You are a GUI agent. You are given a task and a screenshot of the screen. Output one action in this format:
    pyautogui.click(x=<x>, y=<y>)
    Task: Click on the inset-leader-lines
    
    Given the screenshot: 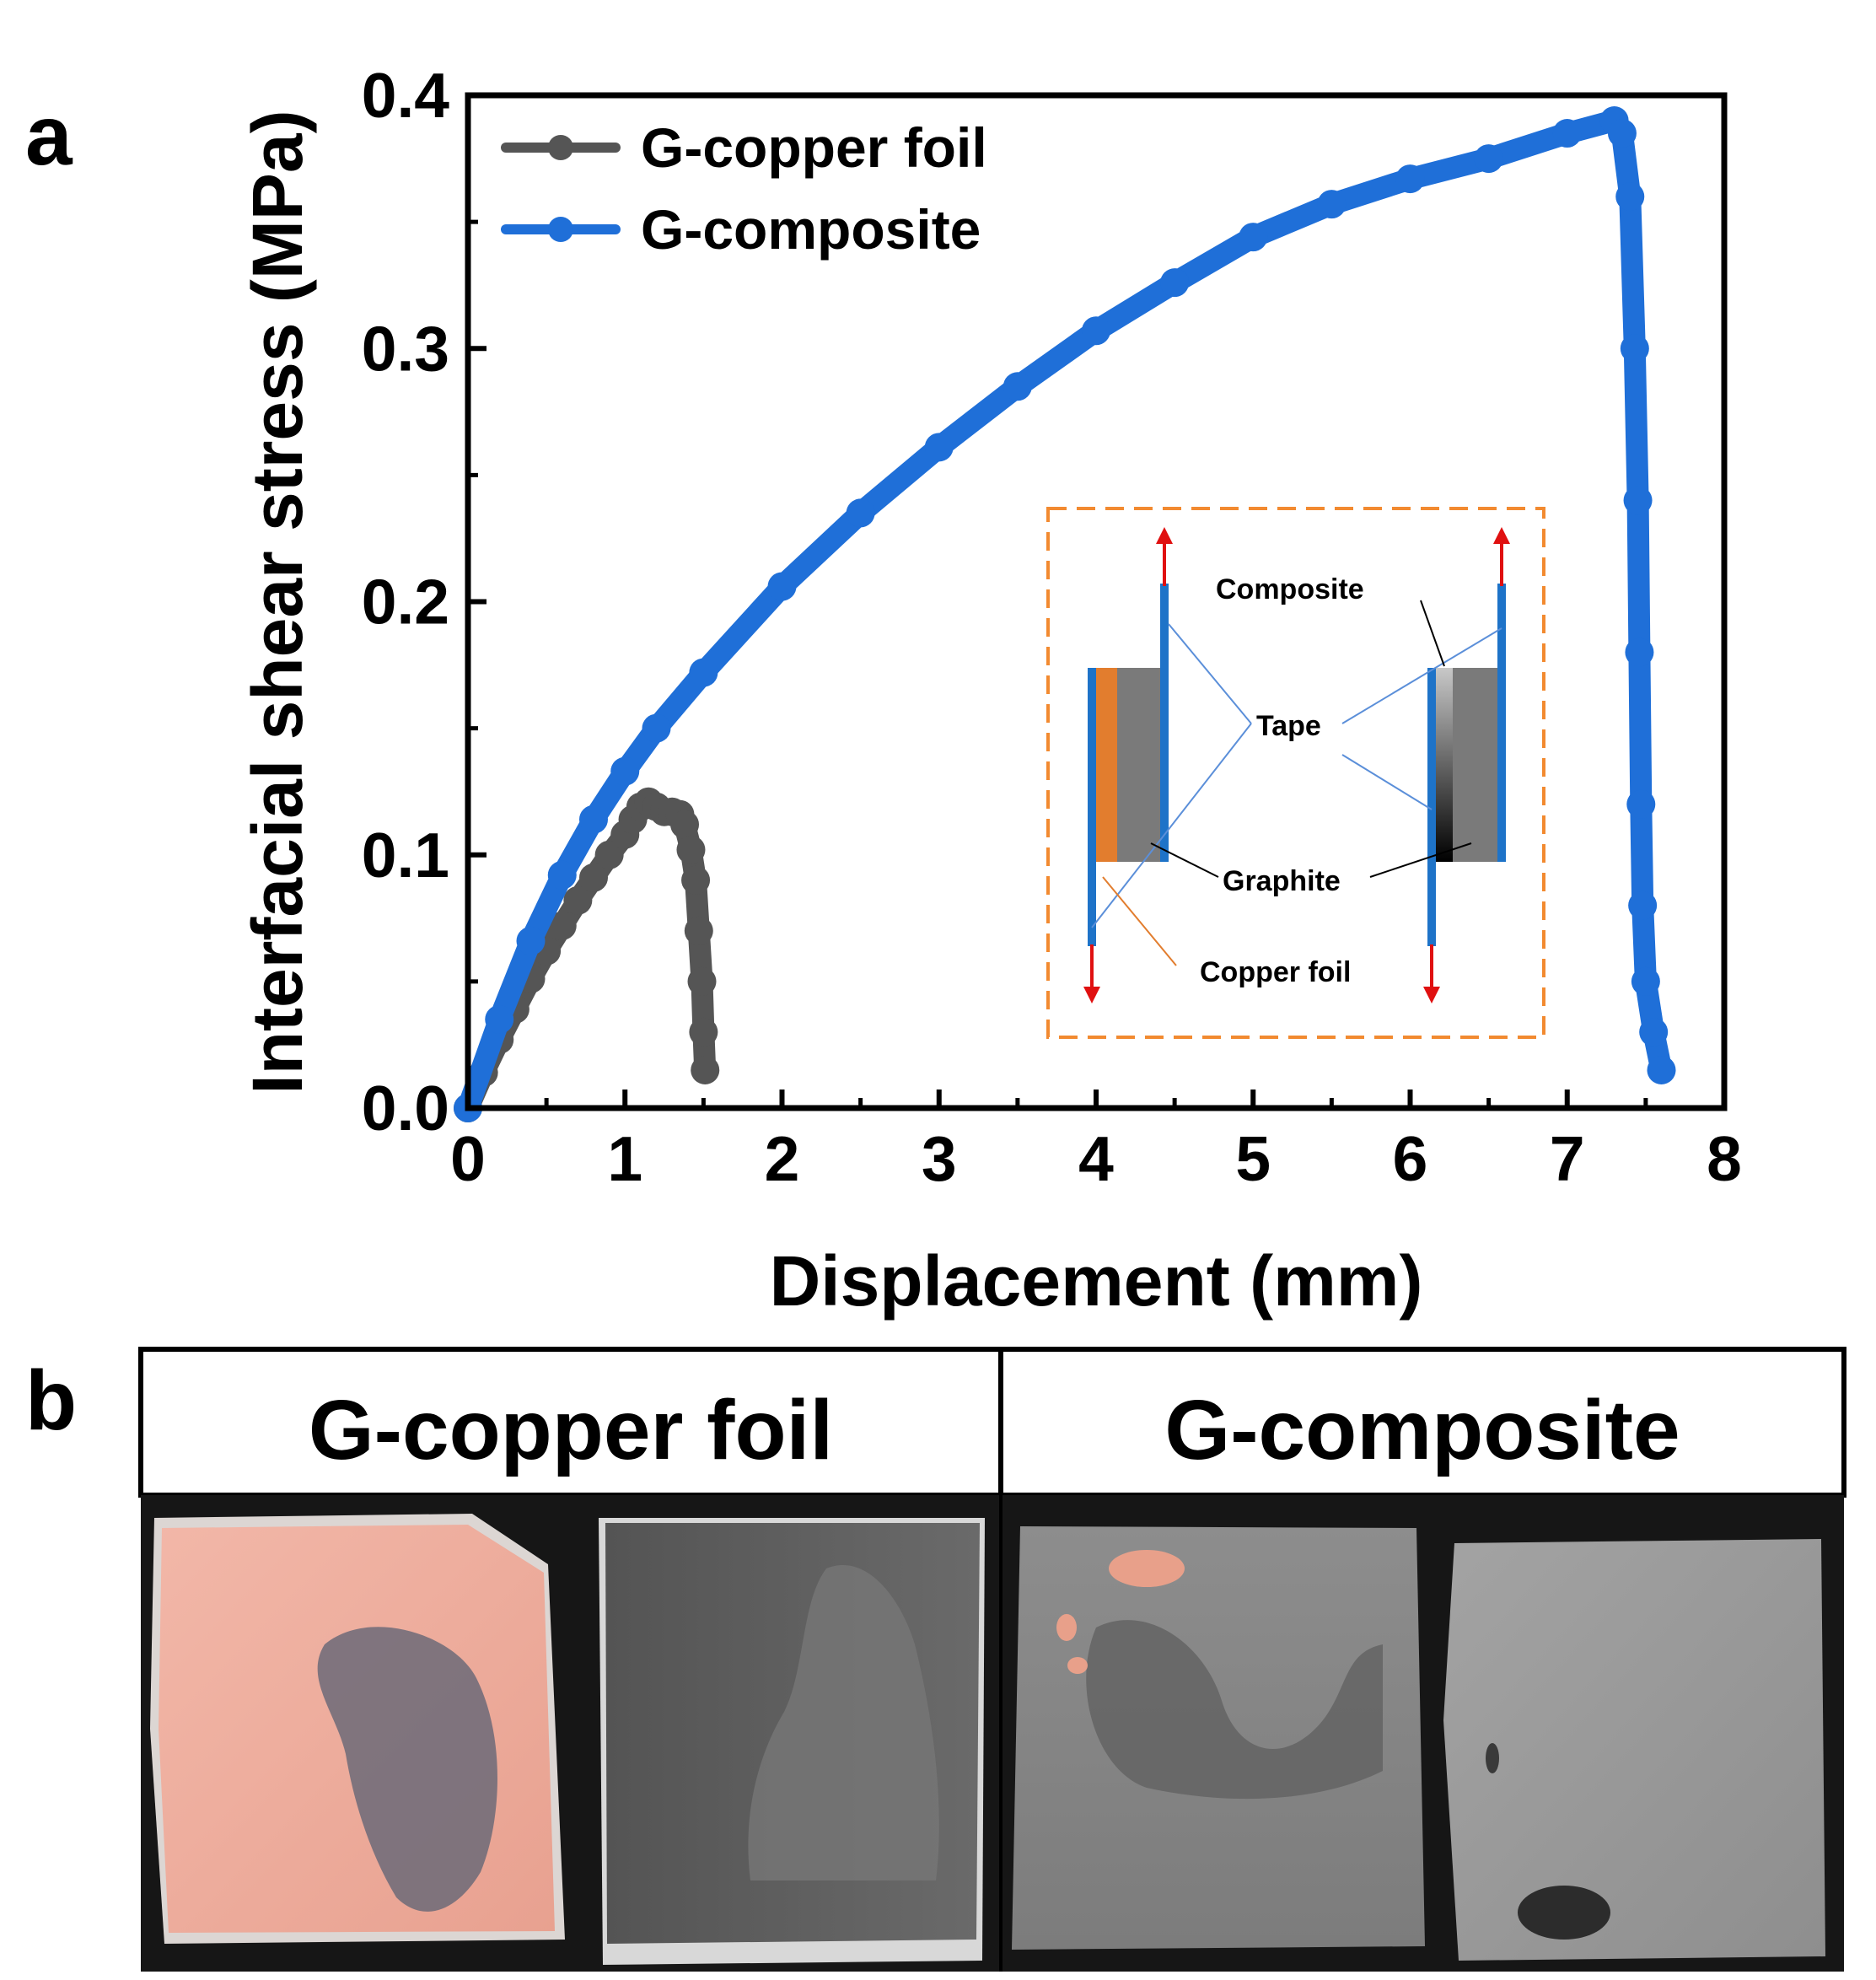 What is the action you would take?
    pyautogui.click(x=1296, y=783)
    